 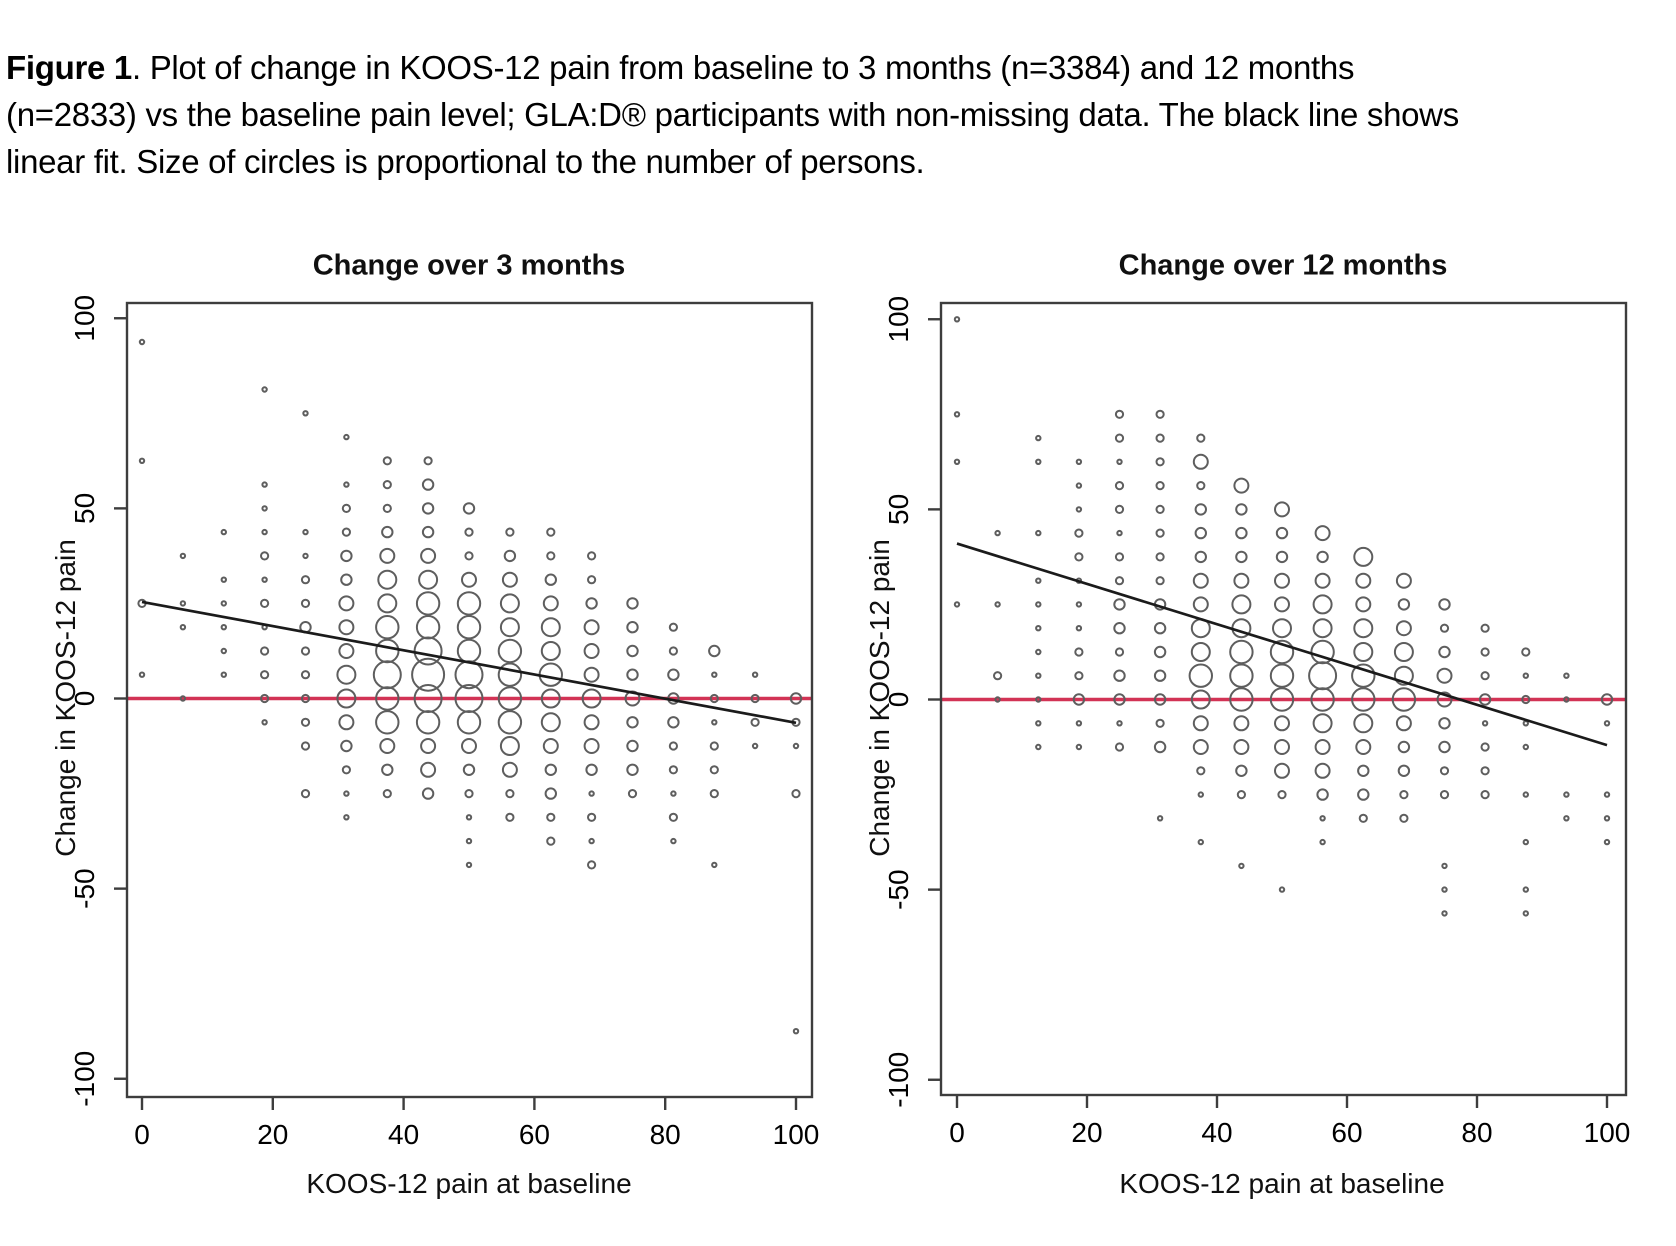 What do you see at coordinates (1476, 1132) in the screenshot?
I see `x-tick-label: 80` at bounding box center [1476, 1132].